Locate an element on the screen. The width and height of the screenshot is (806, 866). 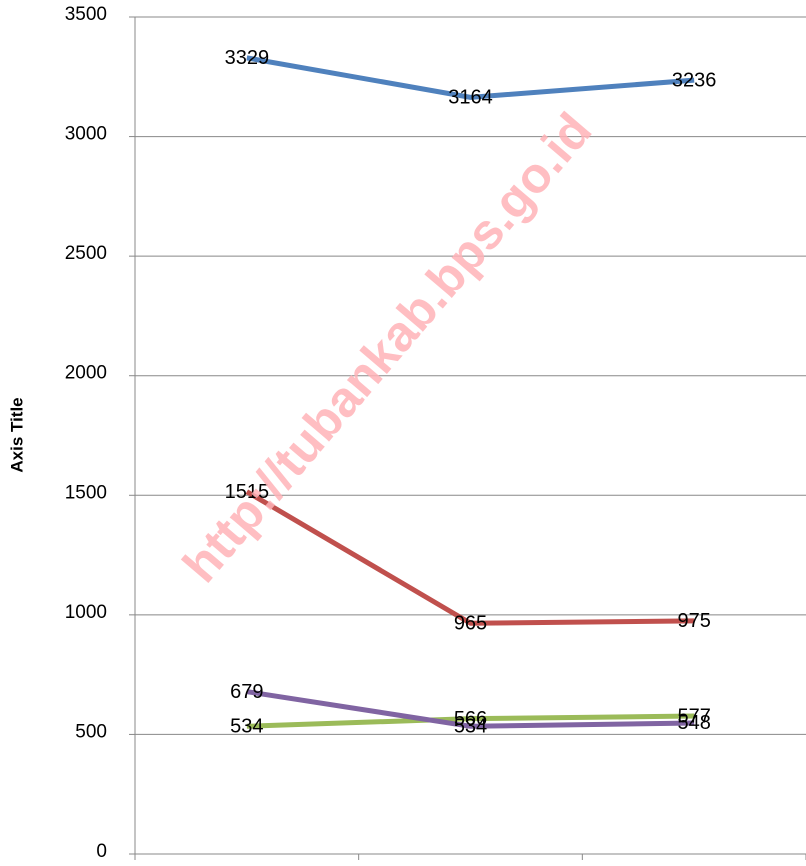
data-label: 566 is located at coordinates (470, 719).